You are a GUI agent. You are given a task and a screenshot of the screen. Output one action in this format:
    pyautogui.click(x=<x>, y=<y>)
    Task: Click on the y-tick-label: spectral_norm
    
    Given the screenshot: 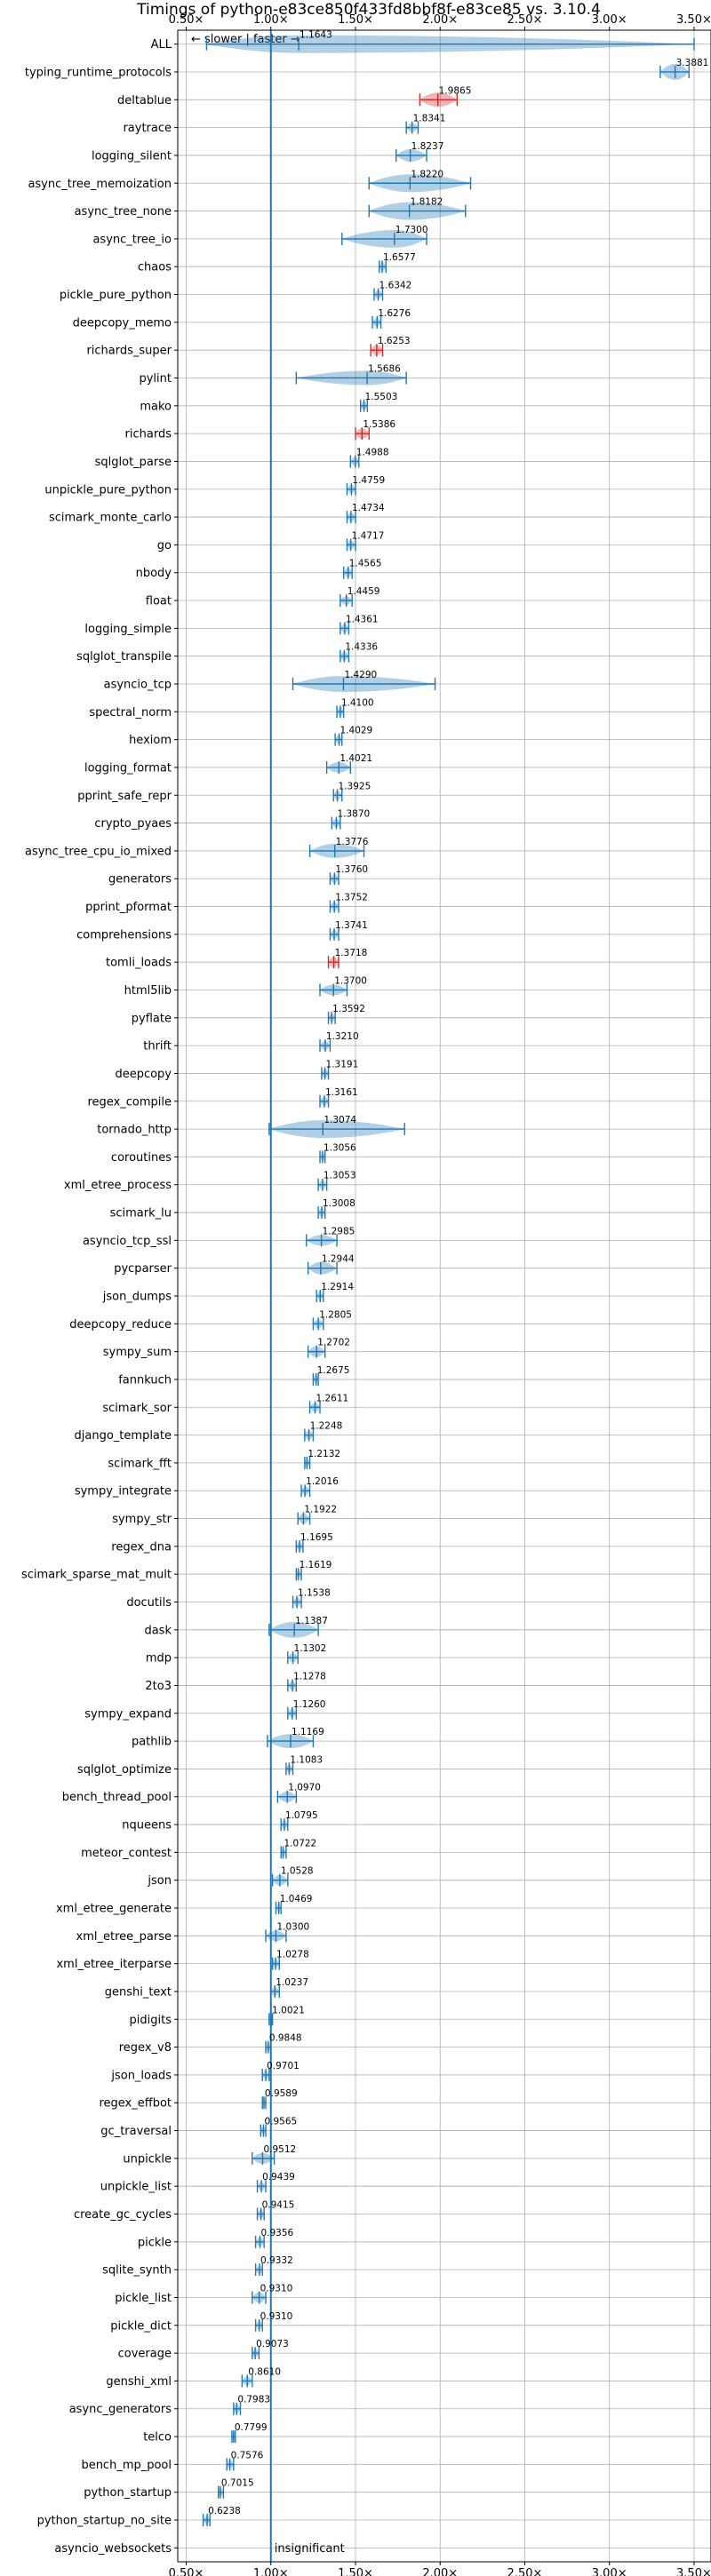 What is the action you would take?
    pyautogui.click(x=130, y=713)
    